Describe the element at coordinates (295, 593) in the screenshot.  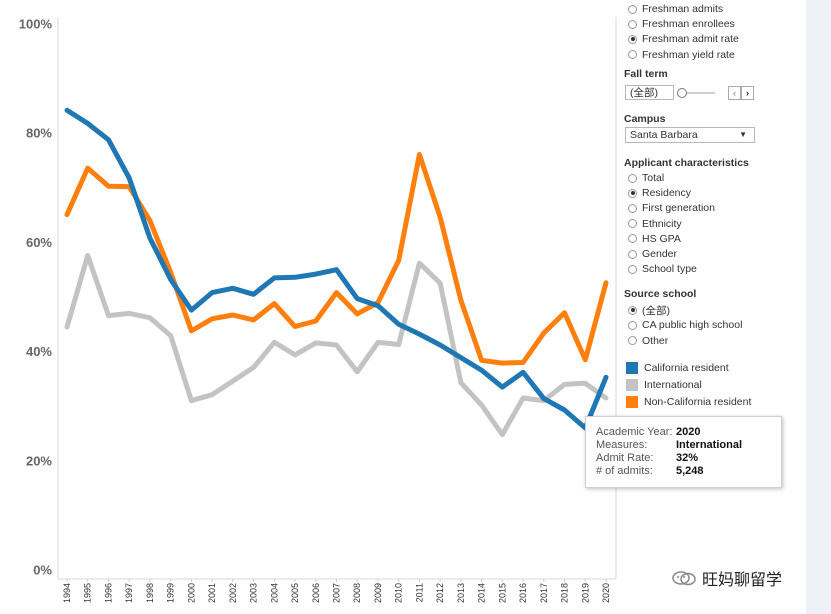
I see `x-tick-label: 2005` at that location.